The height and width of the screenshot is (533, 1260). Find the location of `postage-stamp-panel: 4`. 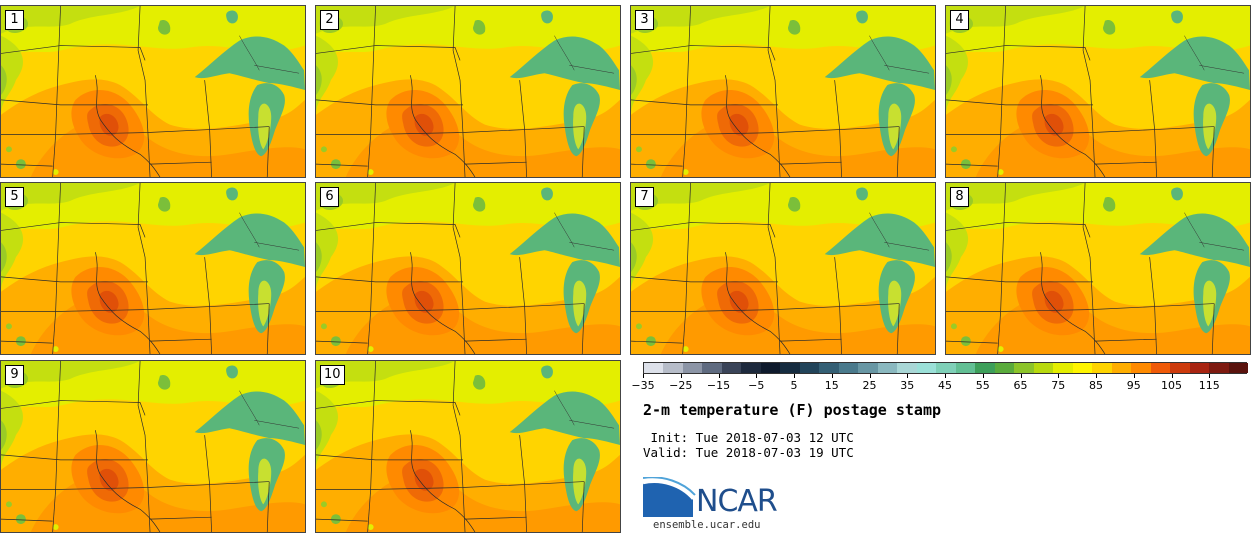

postage-stamp-panel: 4 is located at coordinates (1098, 91).